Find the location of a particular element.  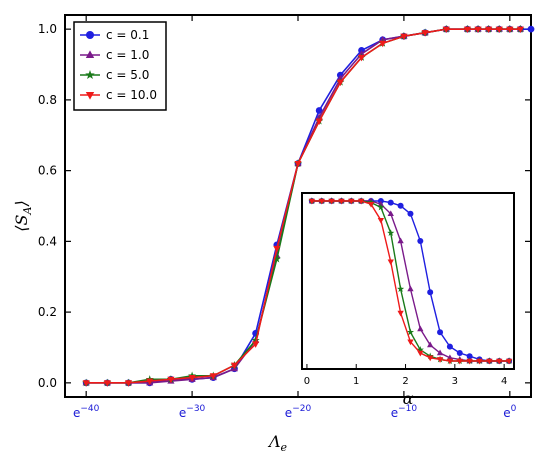

legend: c = 0.1 c = 1.0 c = 5.0 c = 10.0 is located at coordinates (120, 66).